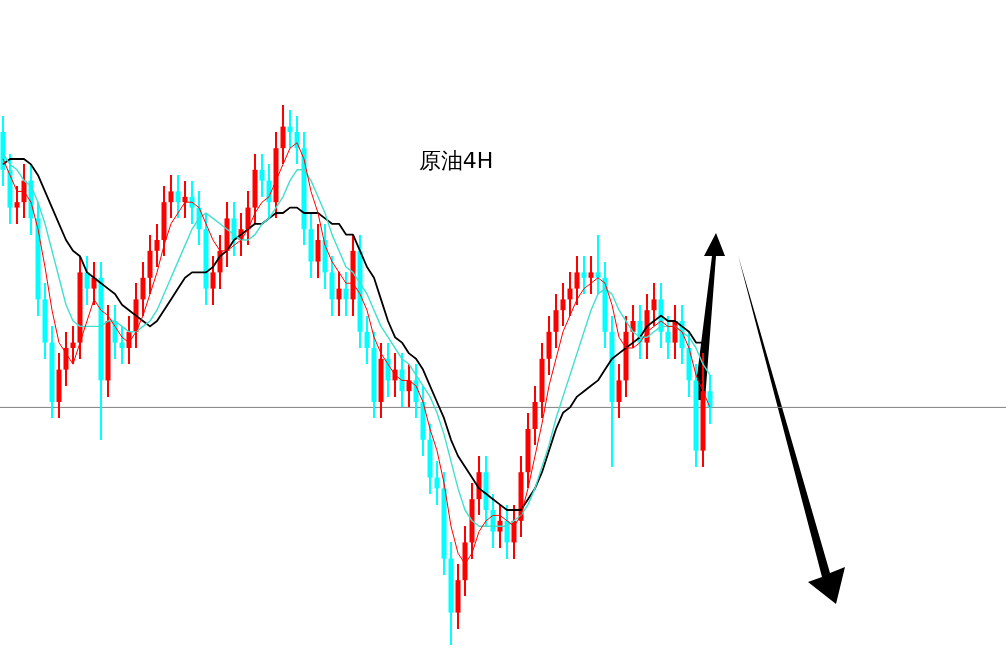 The height and width of the screenshot is (648, 1006). Describe the element at coordinates (456, 160) in the screenshot. I see `title: 原油4H` at that location.